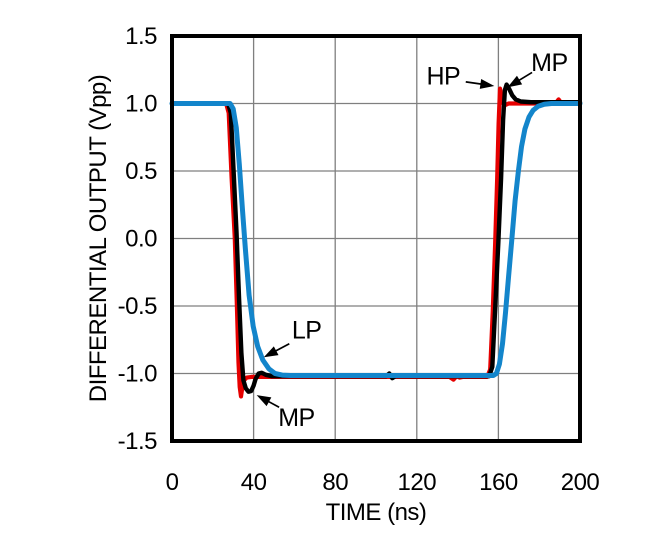 The height and width of the screenshot is (538, 648). I want to click on annotation-hp-0-arrow-head, so click(487, 84).